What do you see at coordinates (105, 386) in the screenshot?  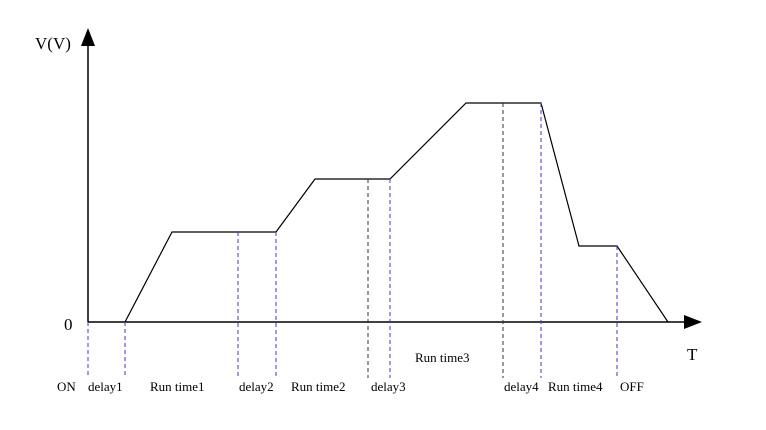 I see `segment-label: delay1` at bounding box center [105, 386].